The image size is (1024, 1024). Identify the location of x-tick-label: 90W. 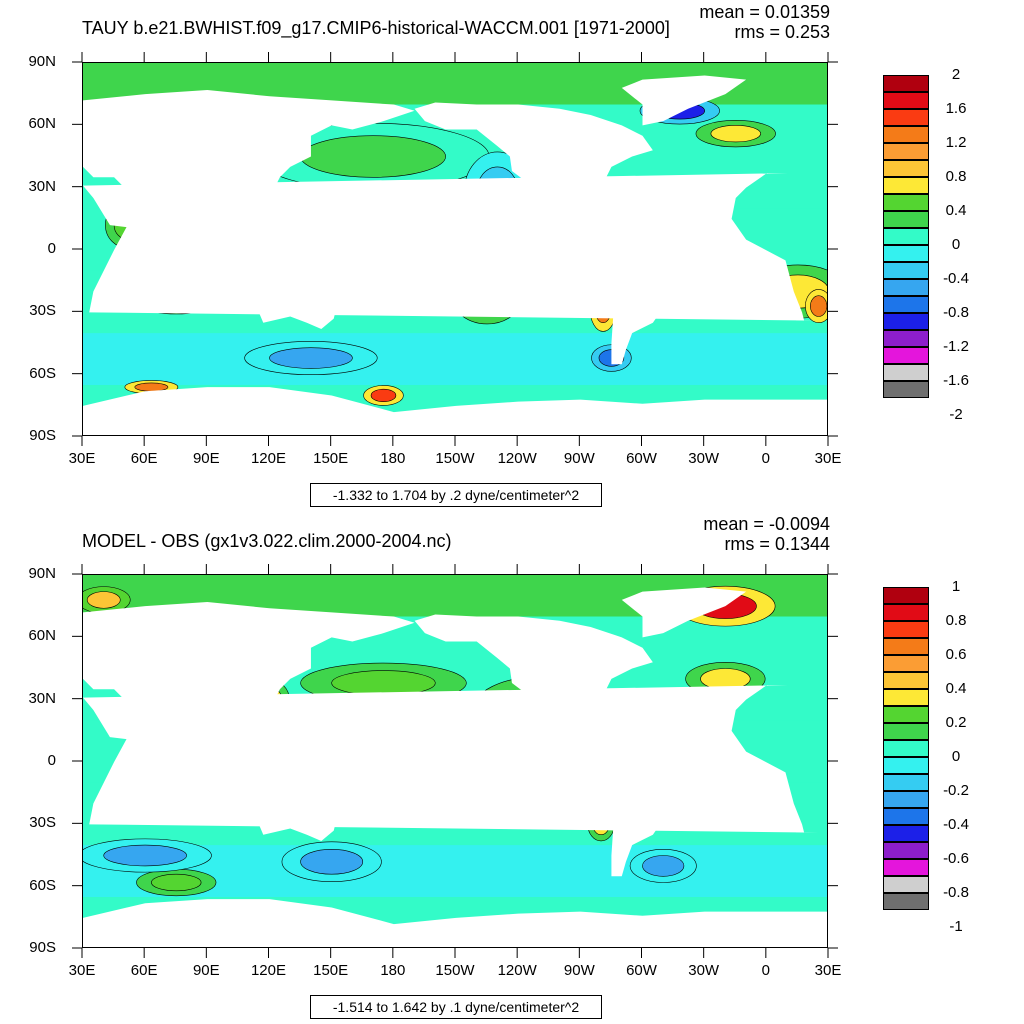
(579, 458).